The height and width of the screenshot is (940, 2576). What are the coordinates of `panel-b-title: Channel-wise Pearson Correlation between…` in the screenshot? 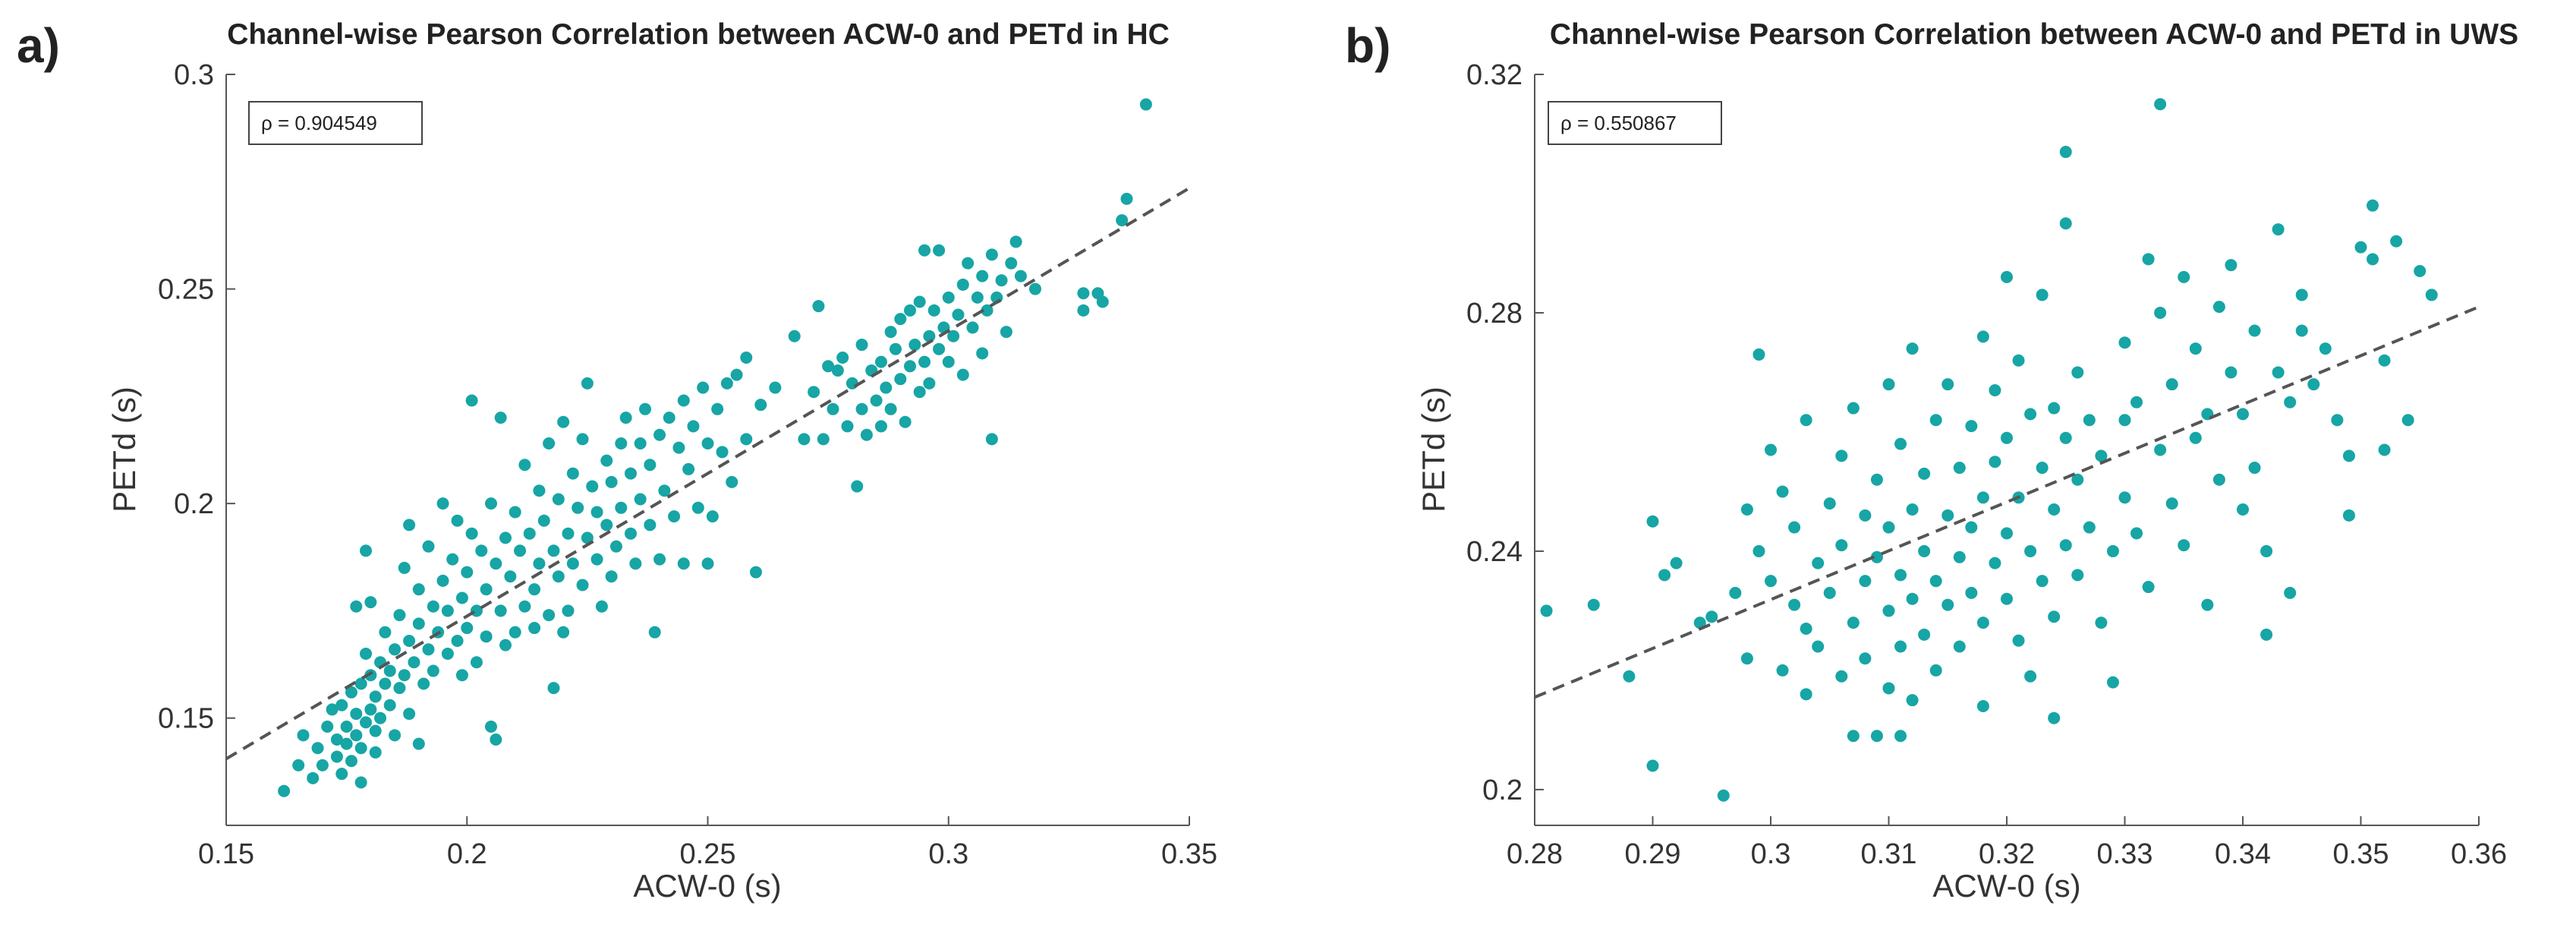 It's located at (2034, 34).